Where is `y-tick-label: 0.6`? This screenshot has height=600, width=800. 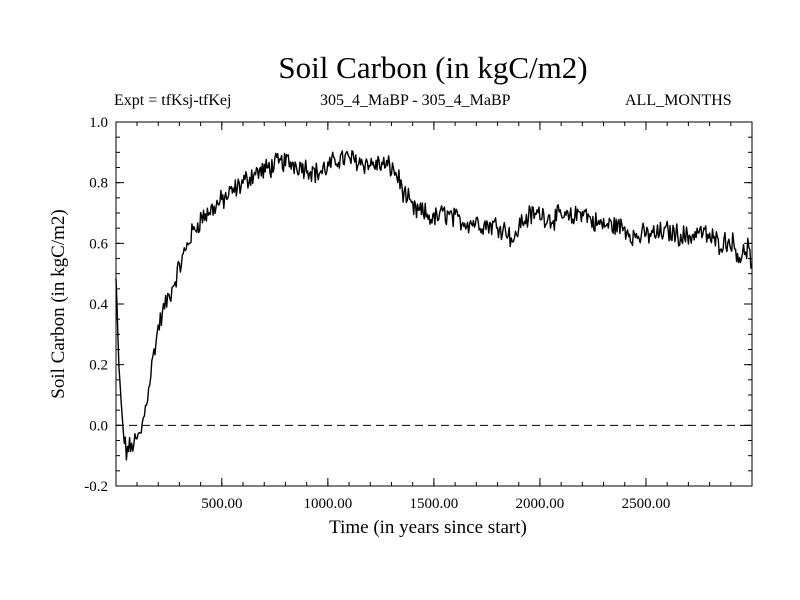
y-tick-label: 0.6 is located at coordinates (98, 244).